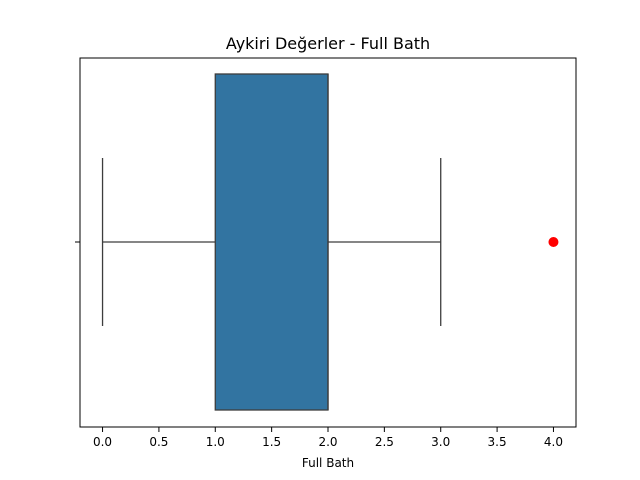 The width and height of the screenshot is (640, 480). Describe the element at coordinates (328, 463) in the screenshot. I see `x-axis-label: Full Bath` at that location.